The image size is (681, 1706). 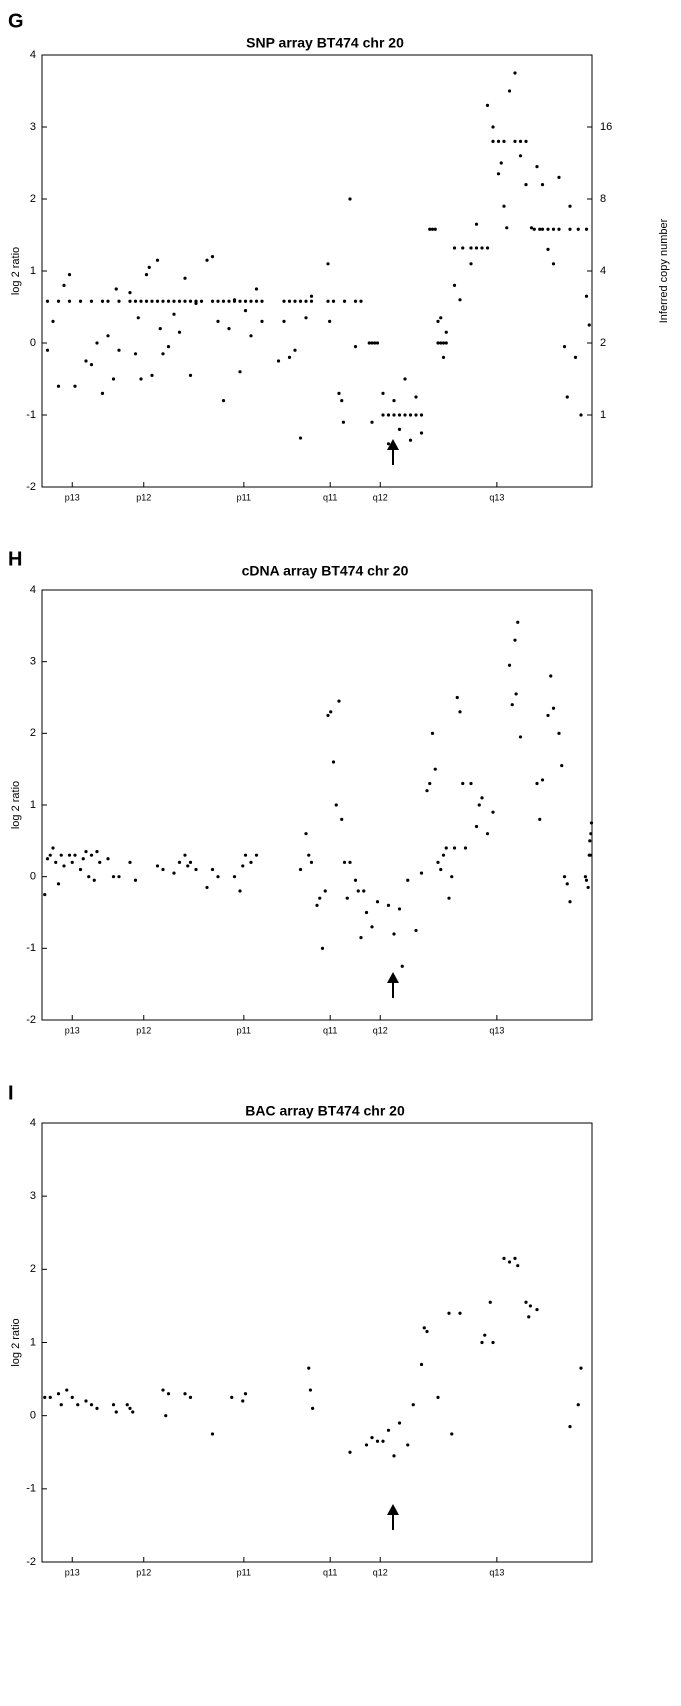 I want to click on y-tick-label: 2, so click(x=33, y=1269).